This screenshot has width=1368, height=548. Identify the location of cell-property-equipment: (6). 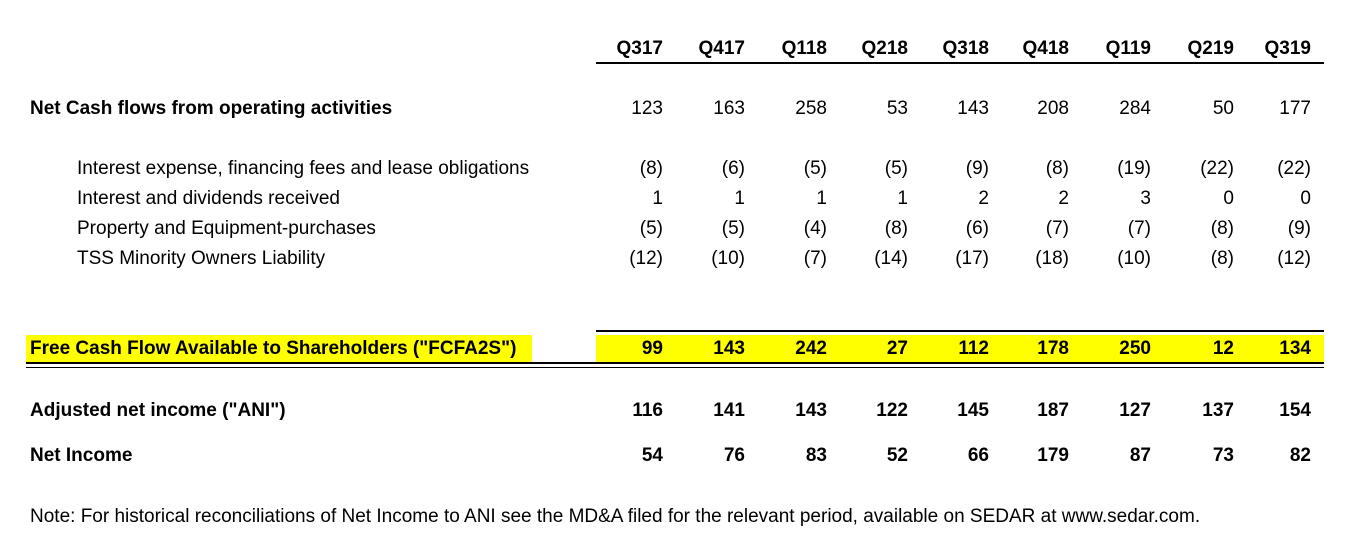
(977, 228).